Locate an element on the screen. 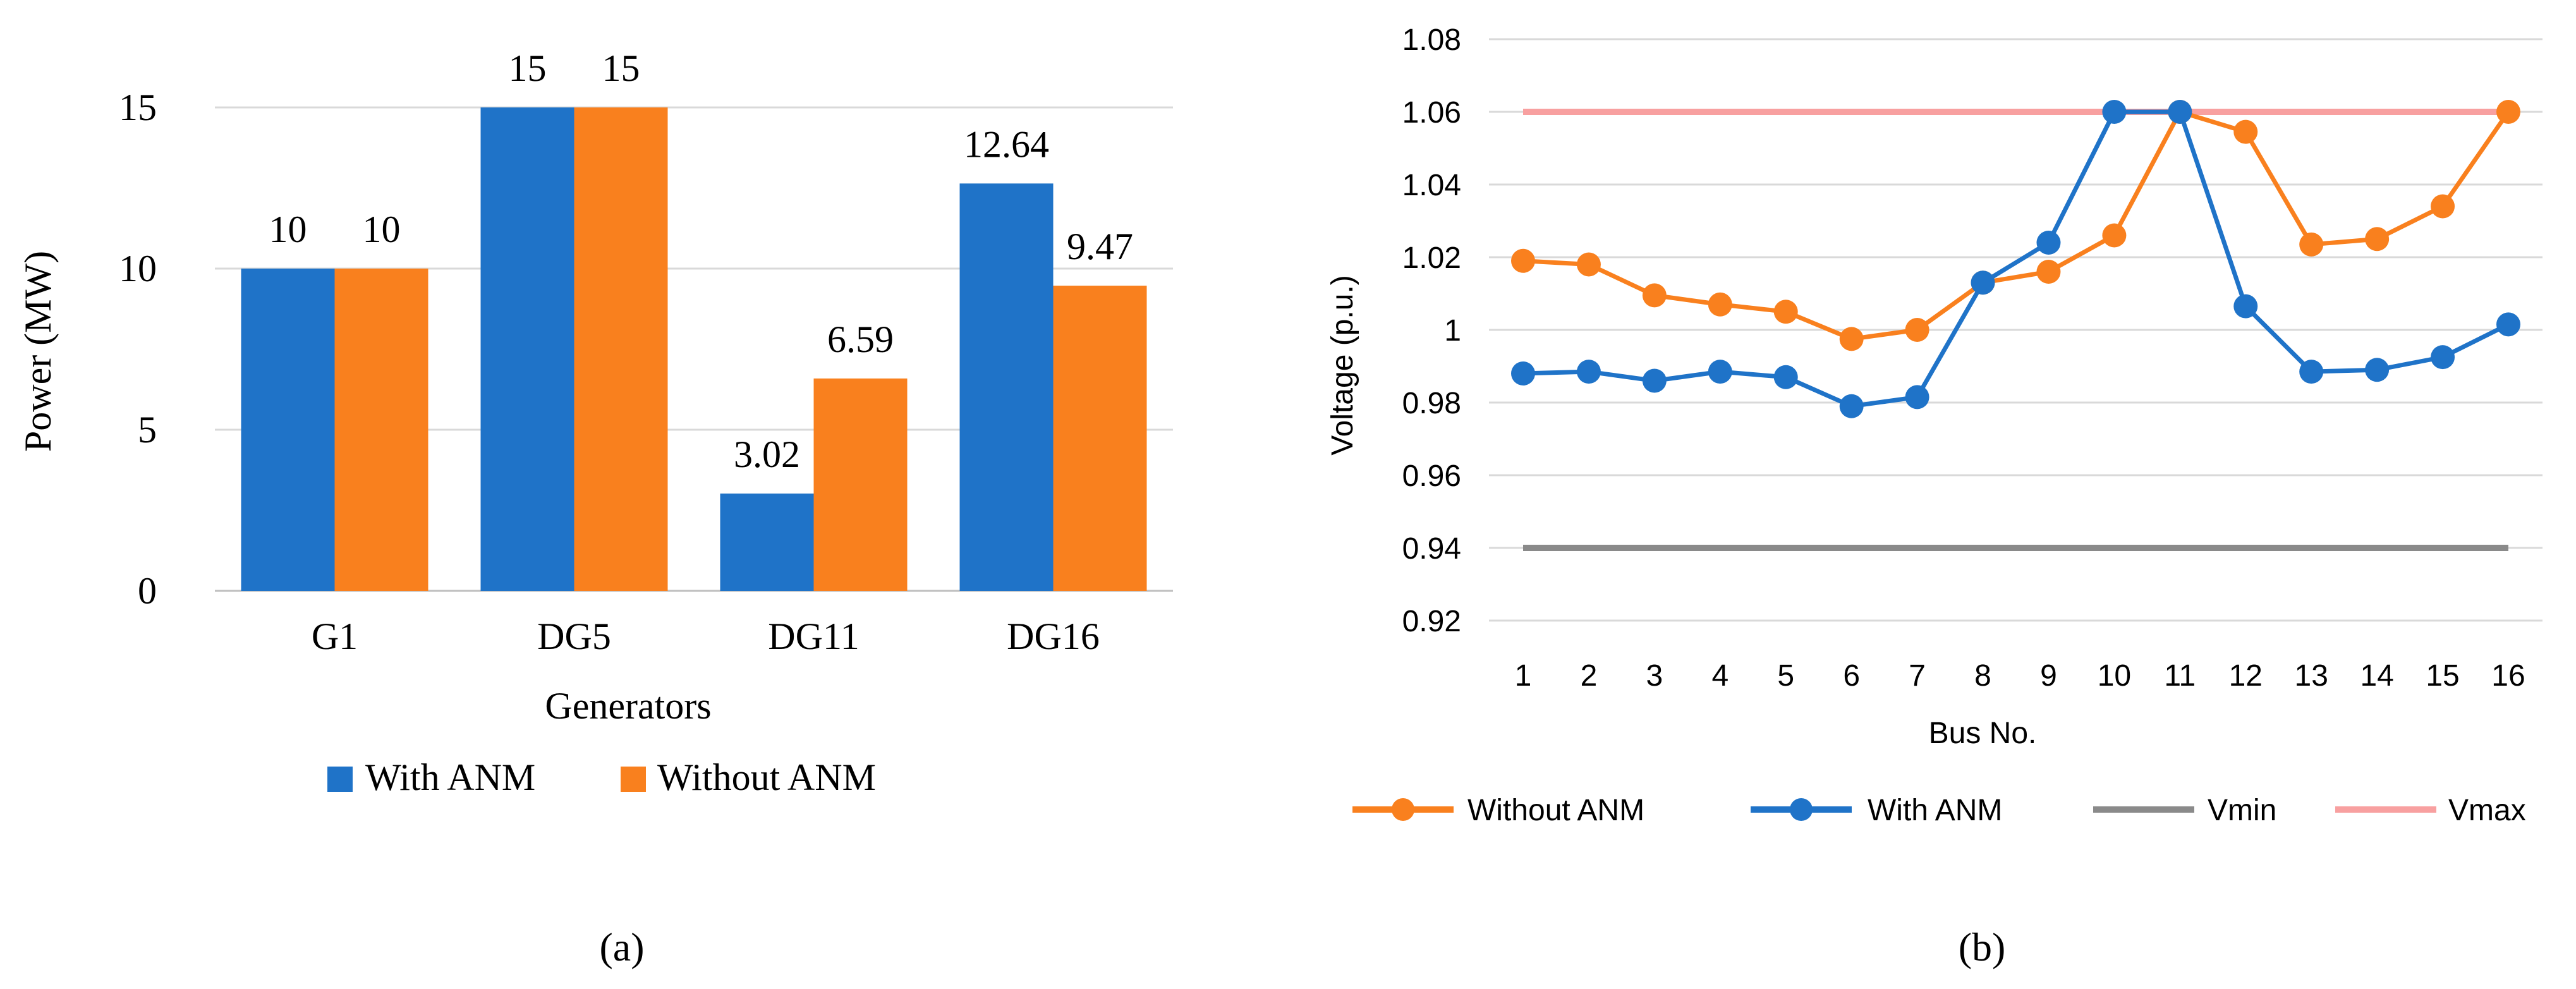 The image size is (2576, 989). chart-b-legend-marker-without-anm is located at coordinates (1403, 809).